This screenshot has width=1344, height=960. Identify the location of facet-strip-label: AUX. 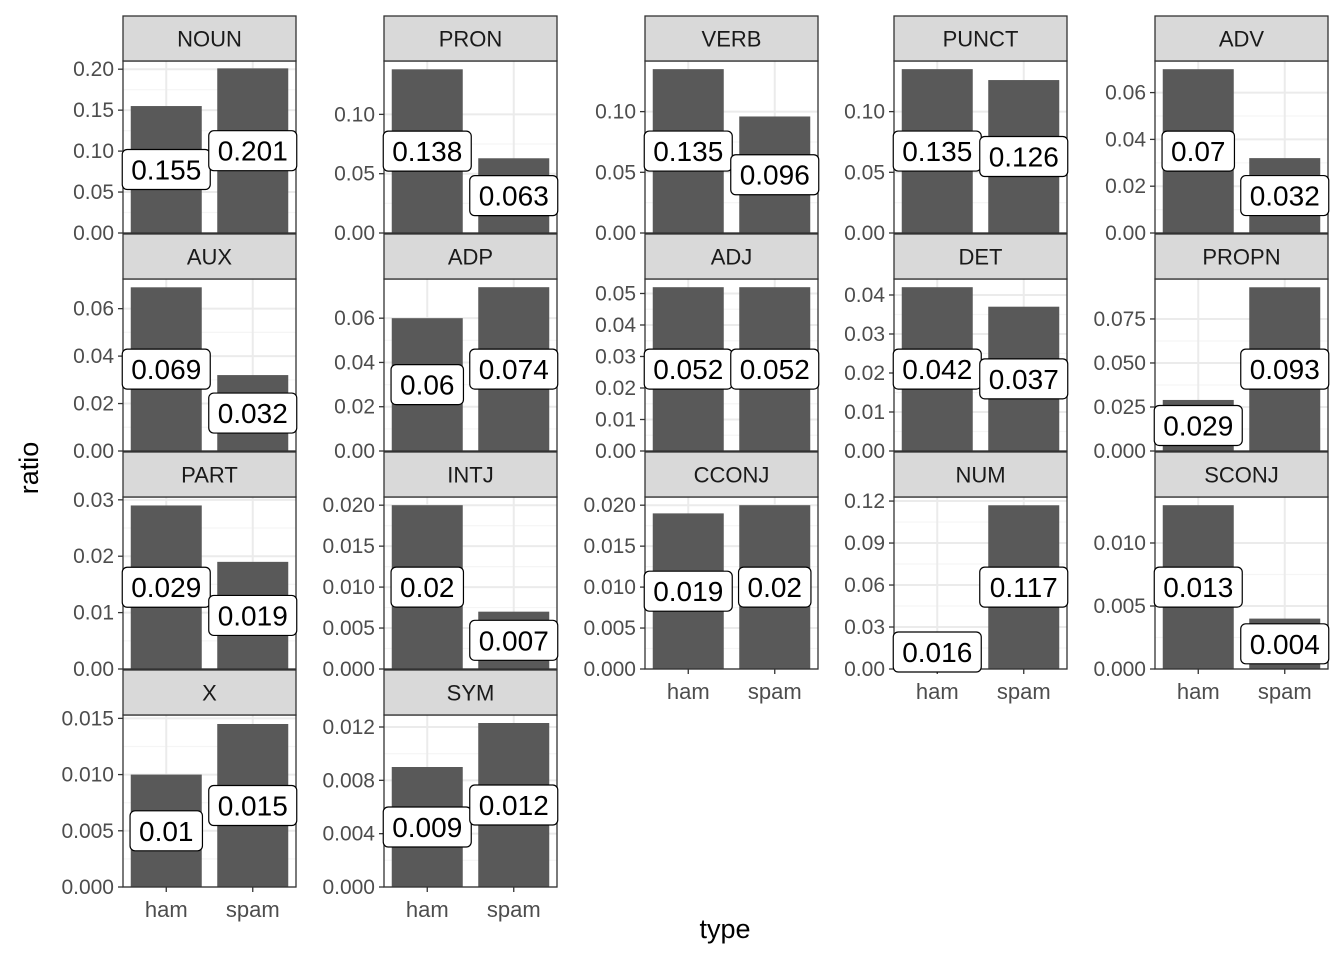
(210, 257).